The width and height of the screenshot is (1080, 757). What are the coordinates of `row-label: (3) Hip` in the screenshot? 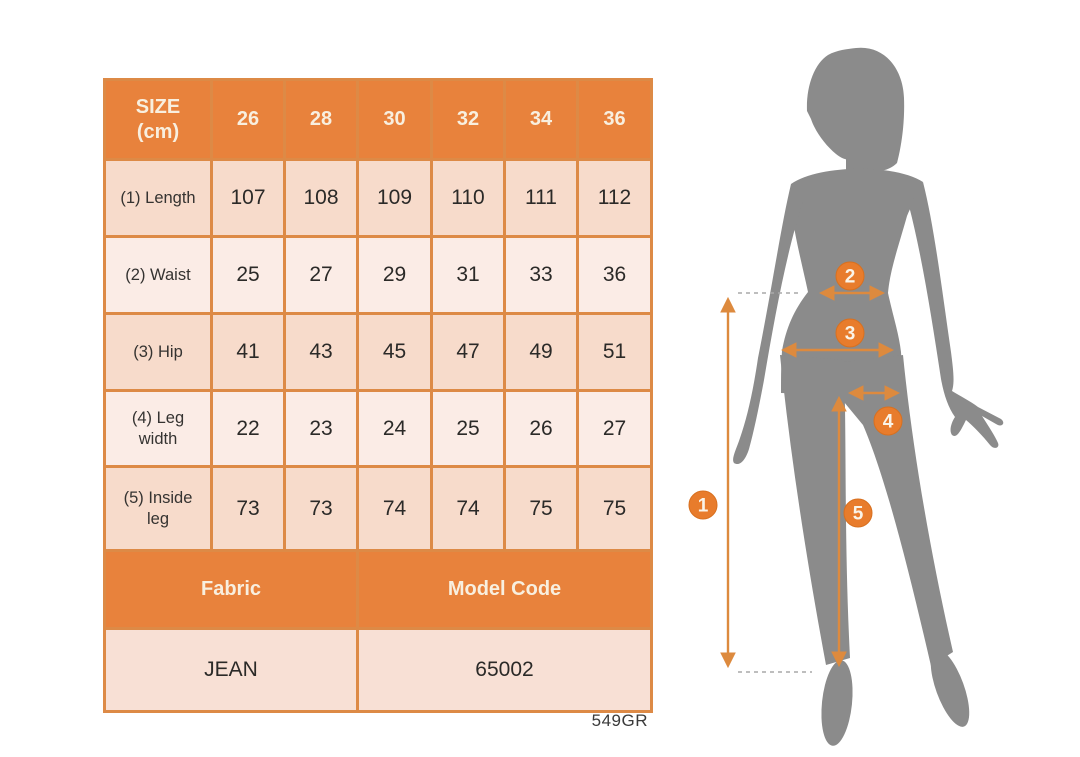 It's located at (158, 352).